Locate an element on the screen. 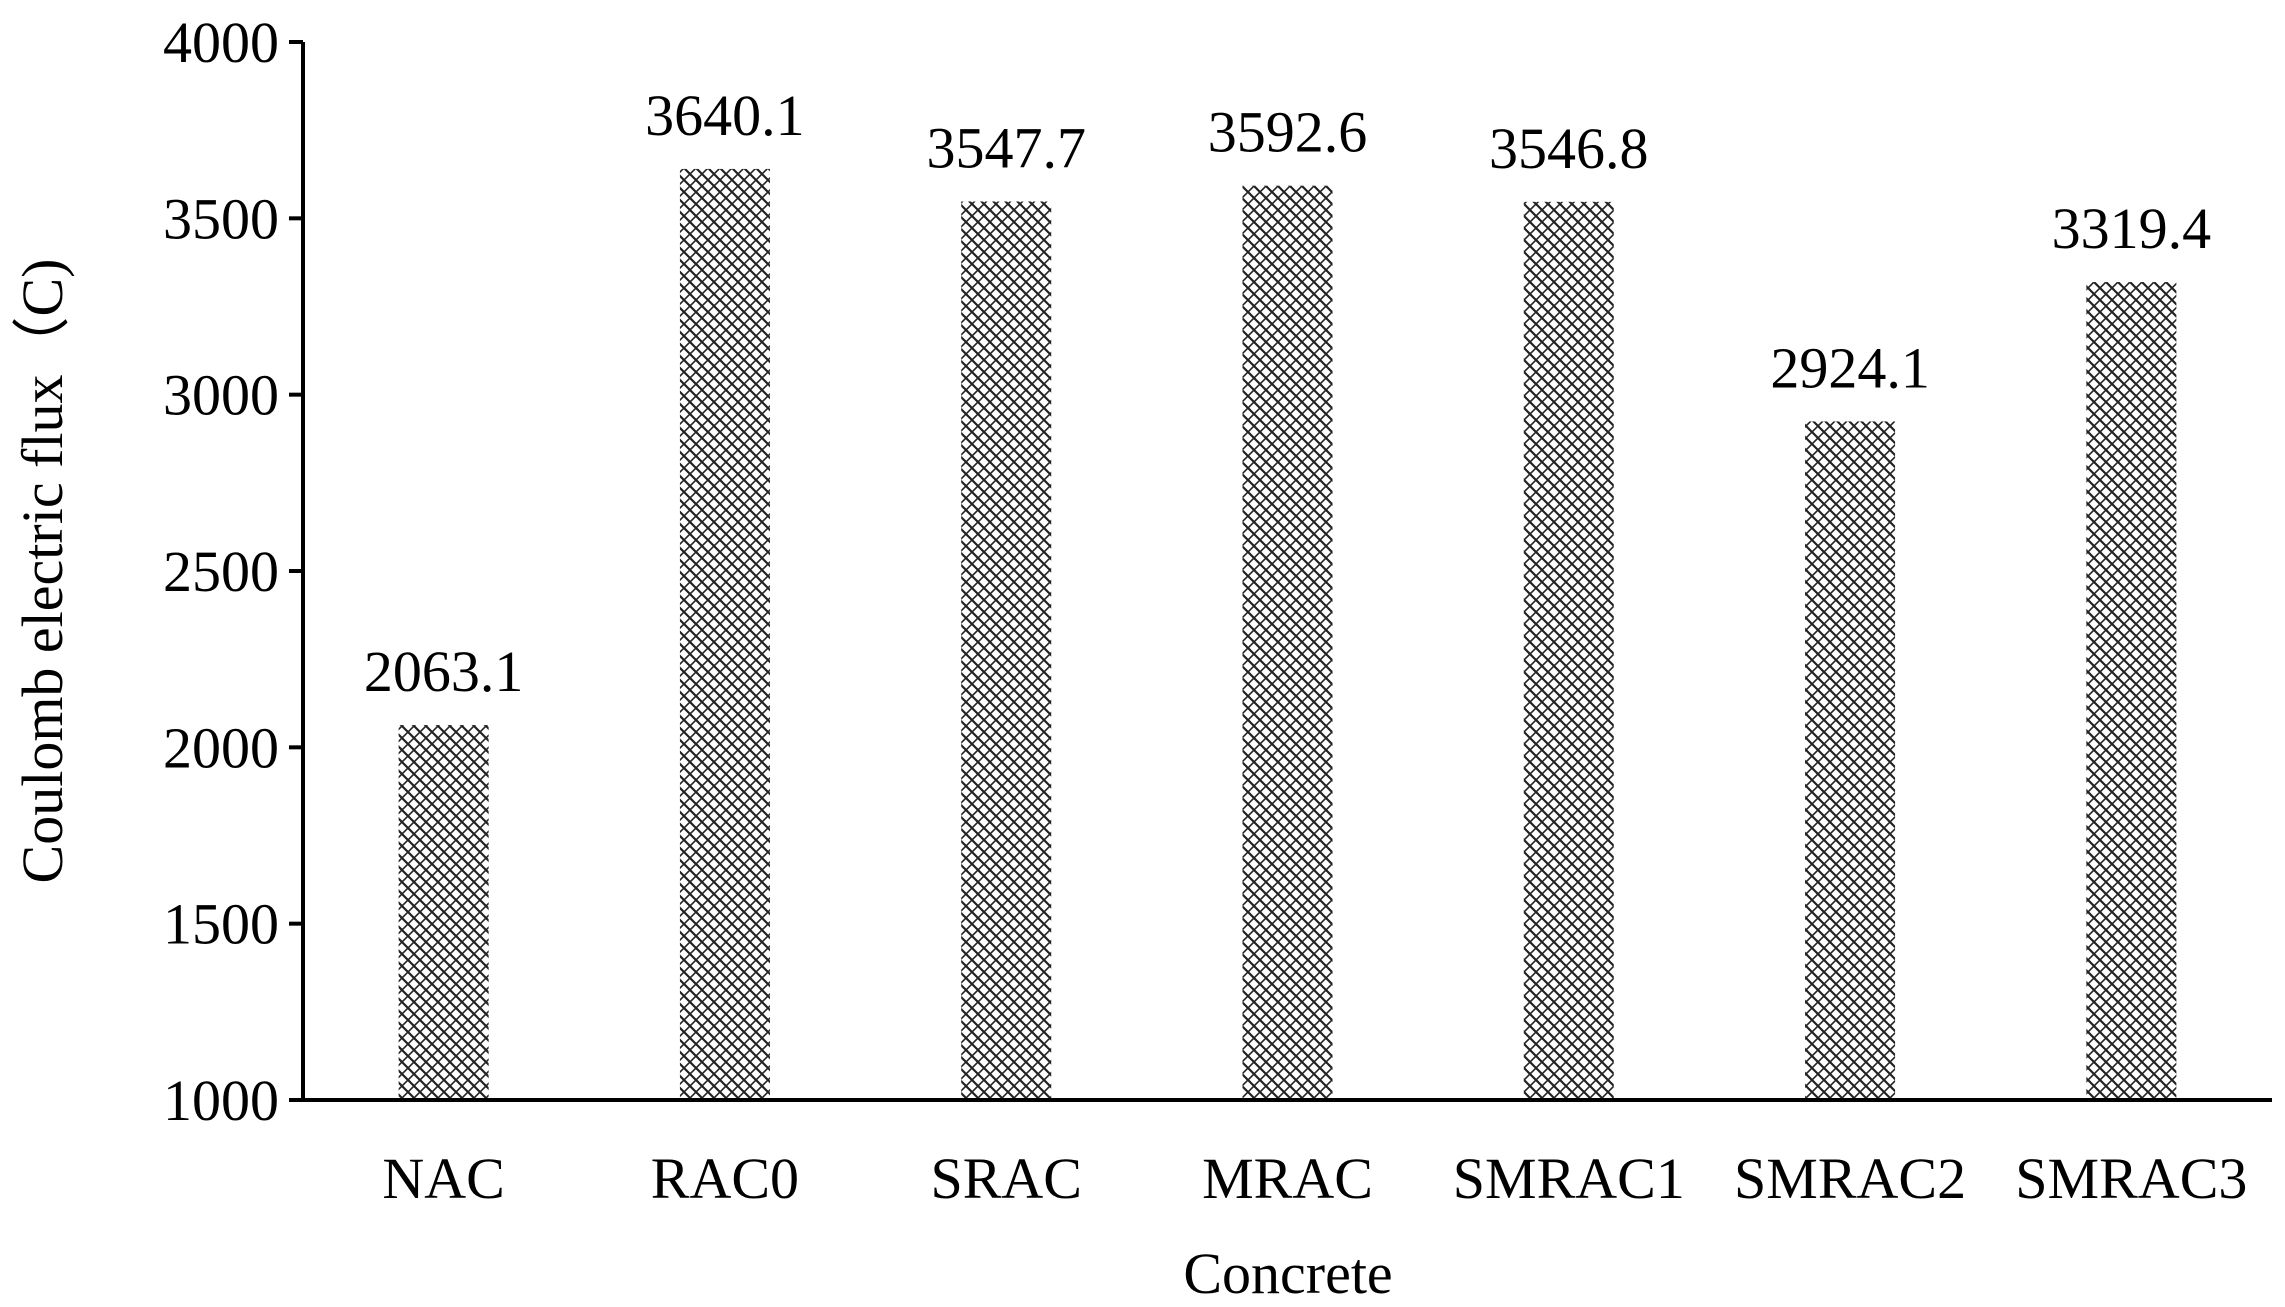  data-label-smrac3: 3319.4 is located at coordinates (2132, 228).